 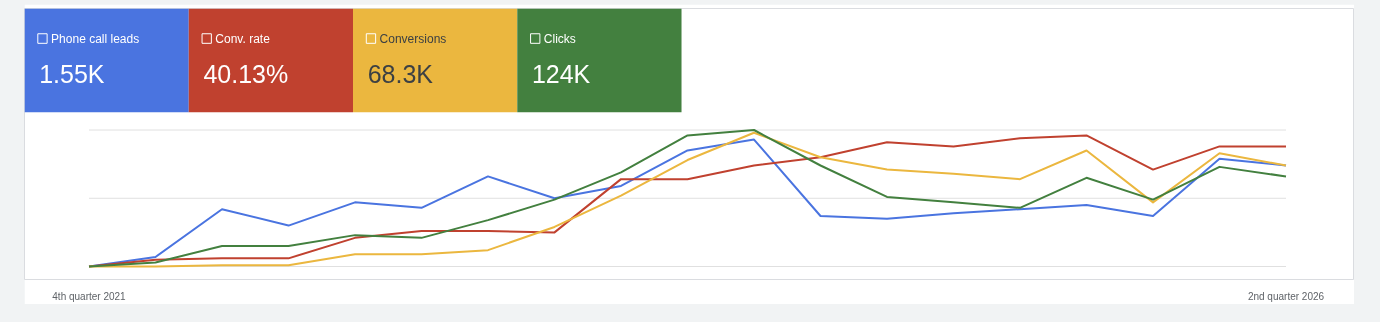 I want to click on legend-label: Conversions, so click(x=413, y=38).